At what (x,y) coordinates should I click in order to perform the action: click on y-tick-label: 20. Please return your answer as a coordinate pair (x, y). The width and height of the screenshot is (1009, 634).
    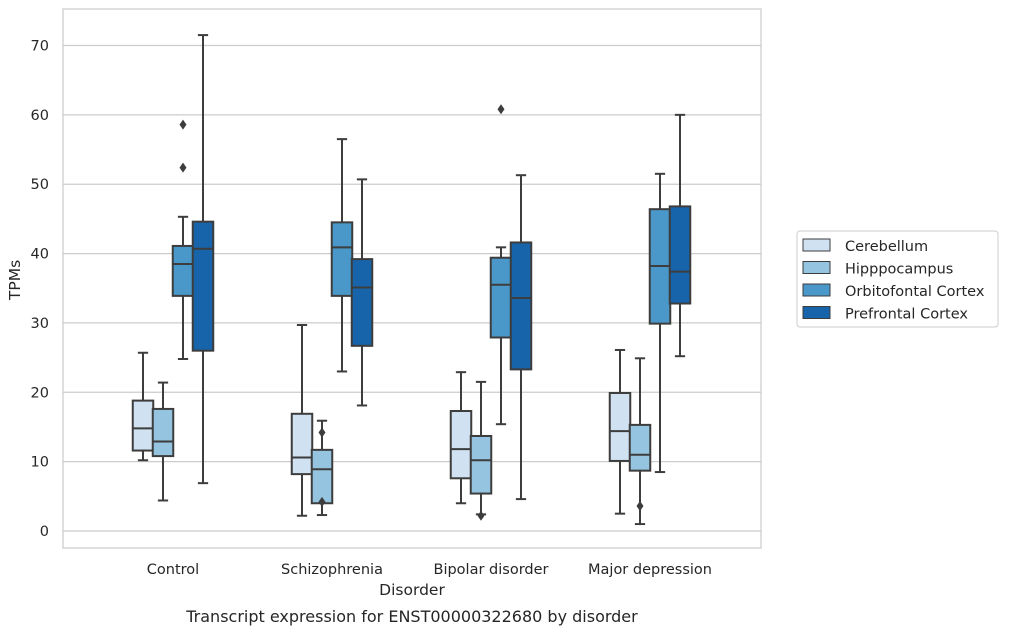
    Looking at the image, I should click on (40, 393).